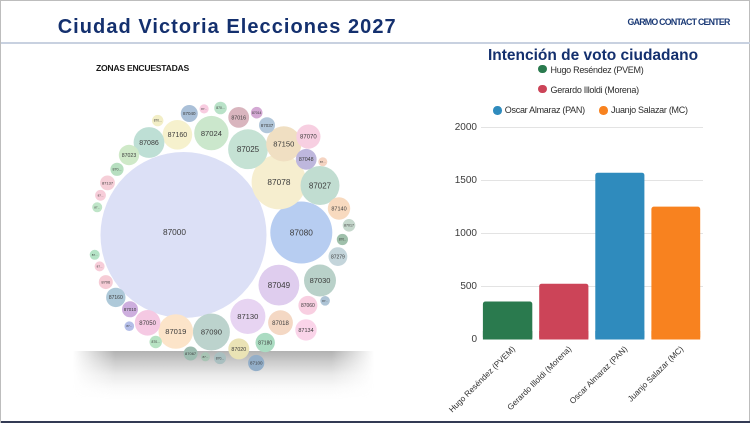 The image size is (750, 423). What do you see at coordinates (248, 149) in the screenshot?
I see `svg-text: 87025` at bounding box center [248, 149].